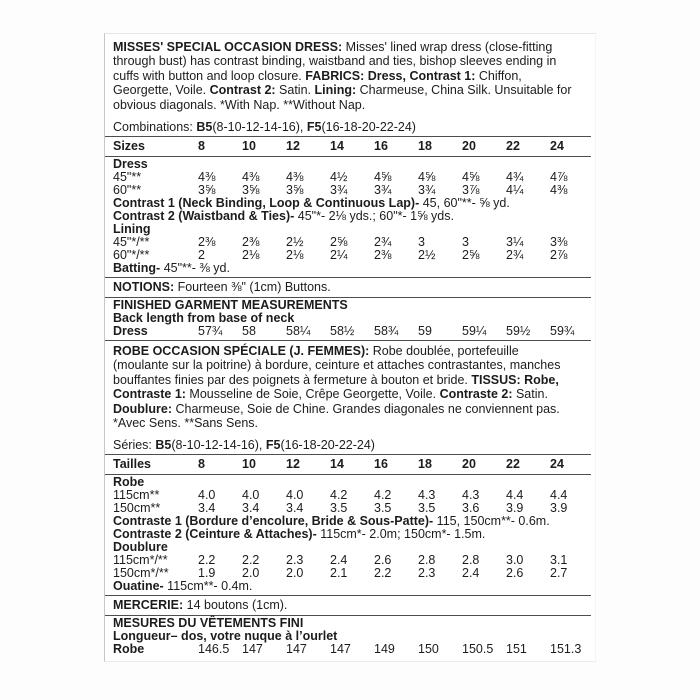 The height and width of the screenshot is (700, 700). Describe the element at coordinates (425, 146) in the screenshot. I see `header-size: 18` at that location.